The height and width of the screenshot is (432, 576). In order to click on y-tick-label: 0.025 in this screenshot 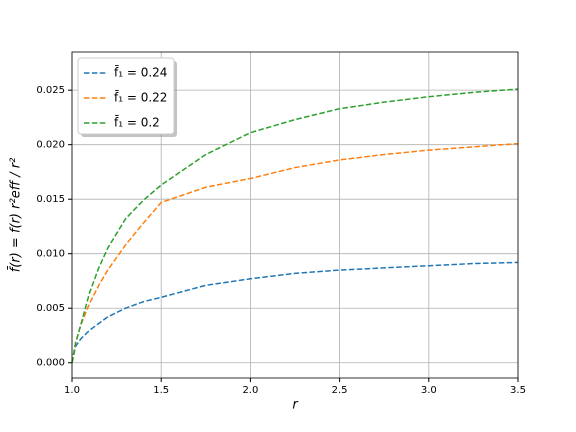, I will do `click(50, 90)`.